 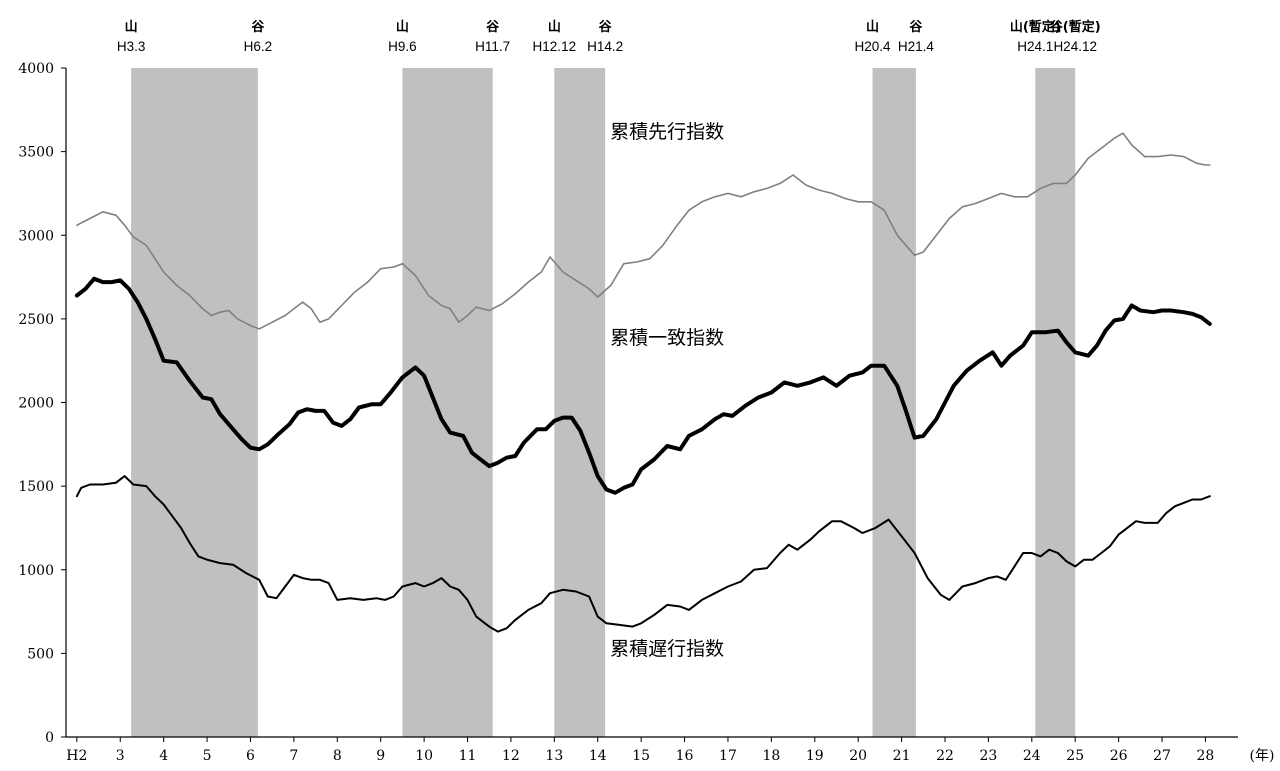 I want to click on turning-point-date-4: H12.12, so click(x=555, y=46).